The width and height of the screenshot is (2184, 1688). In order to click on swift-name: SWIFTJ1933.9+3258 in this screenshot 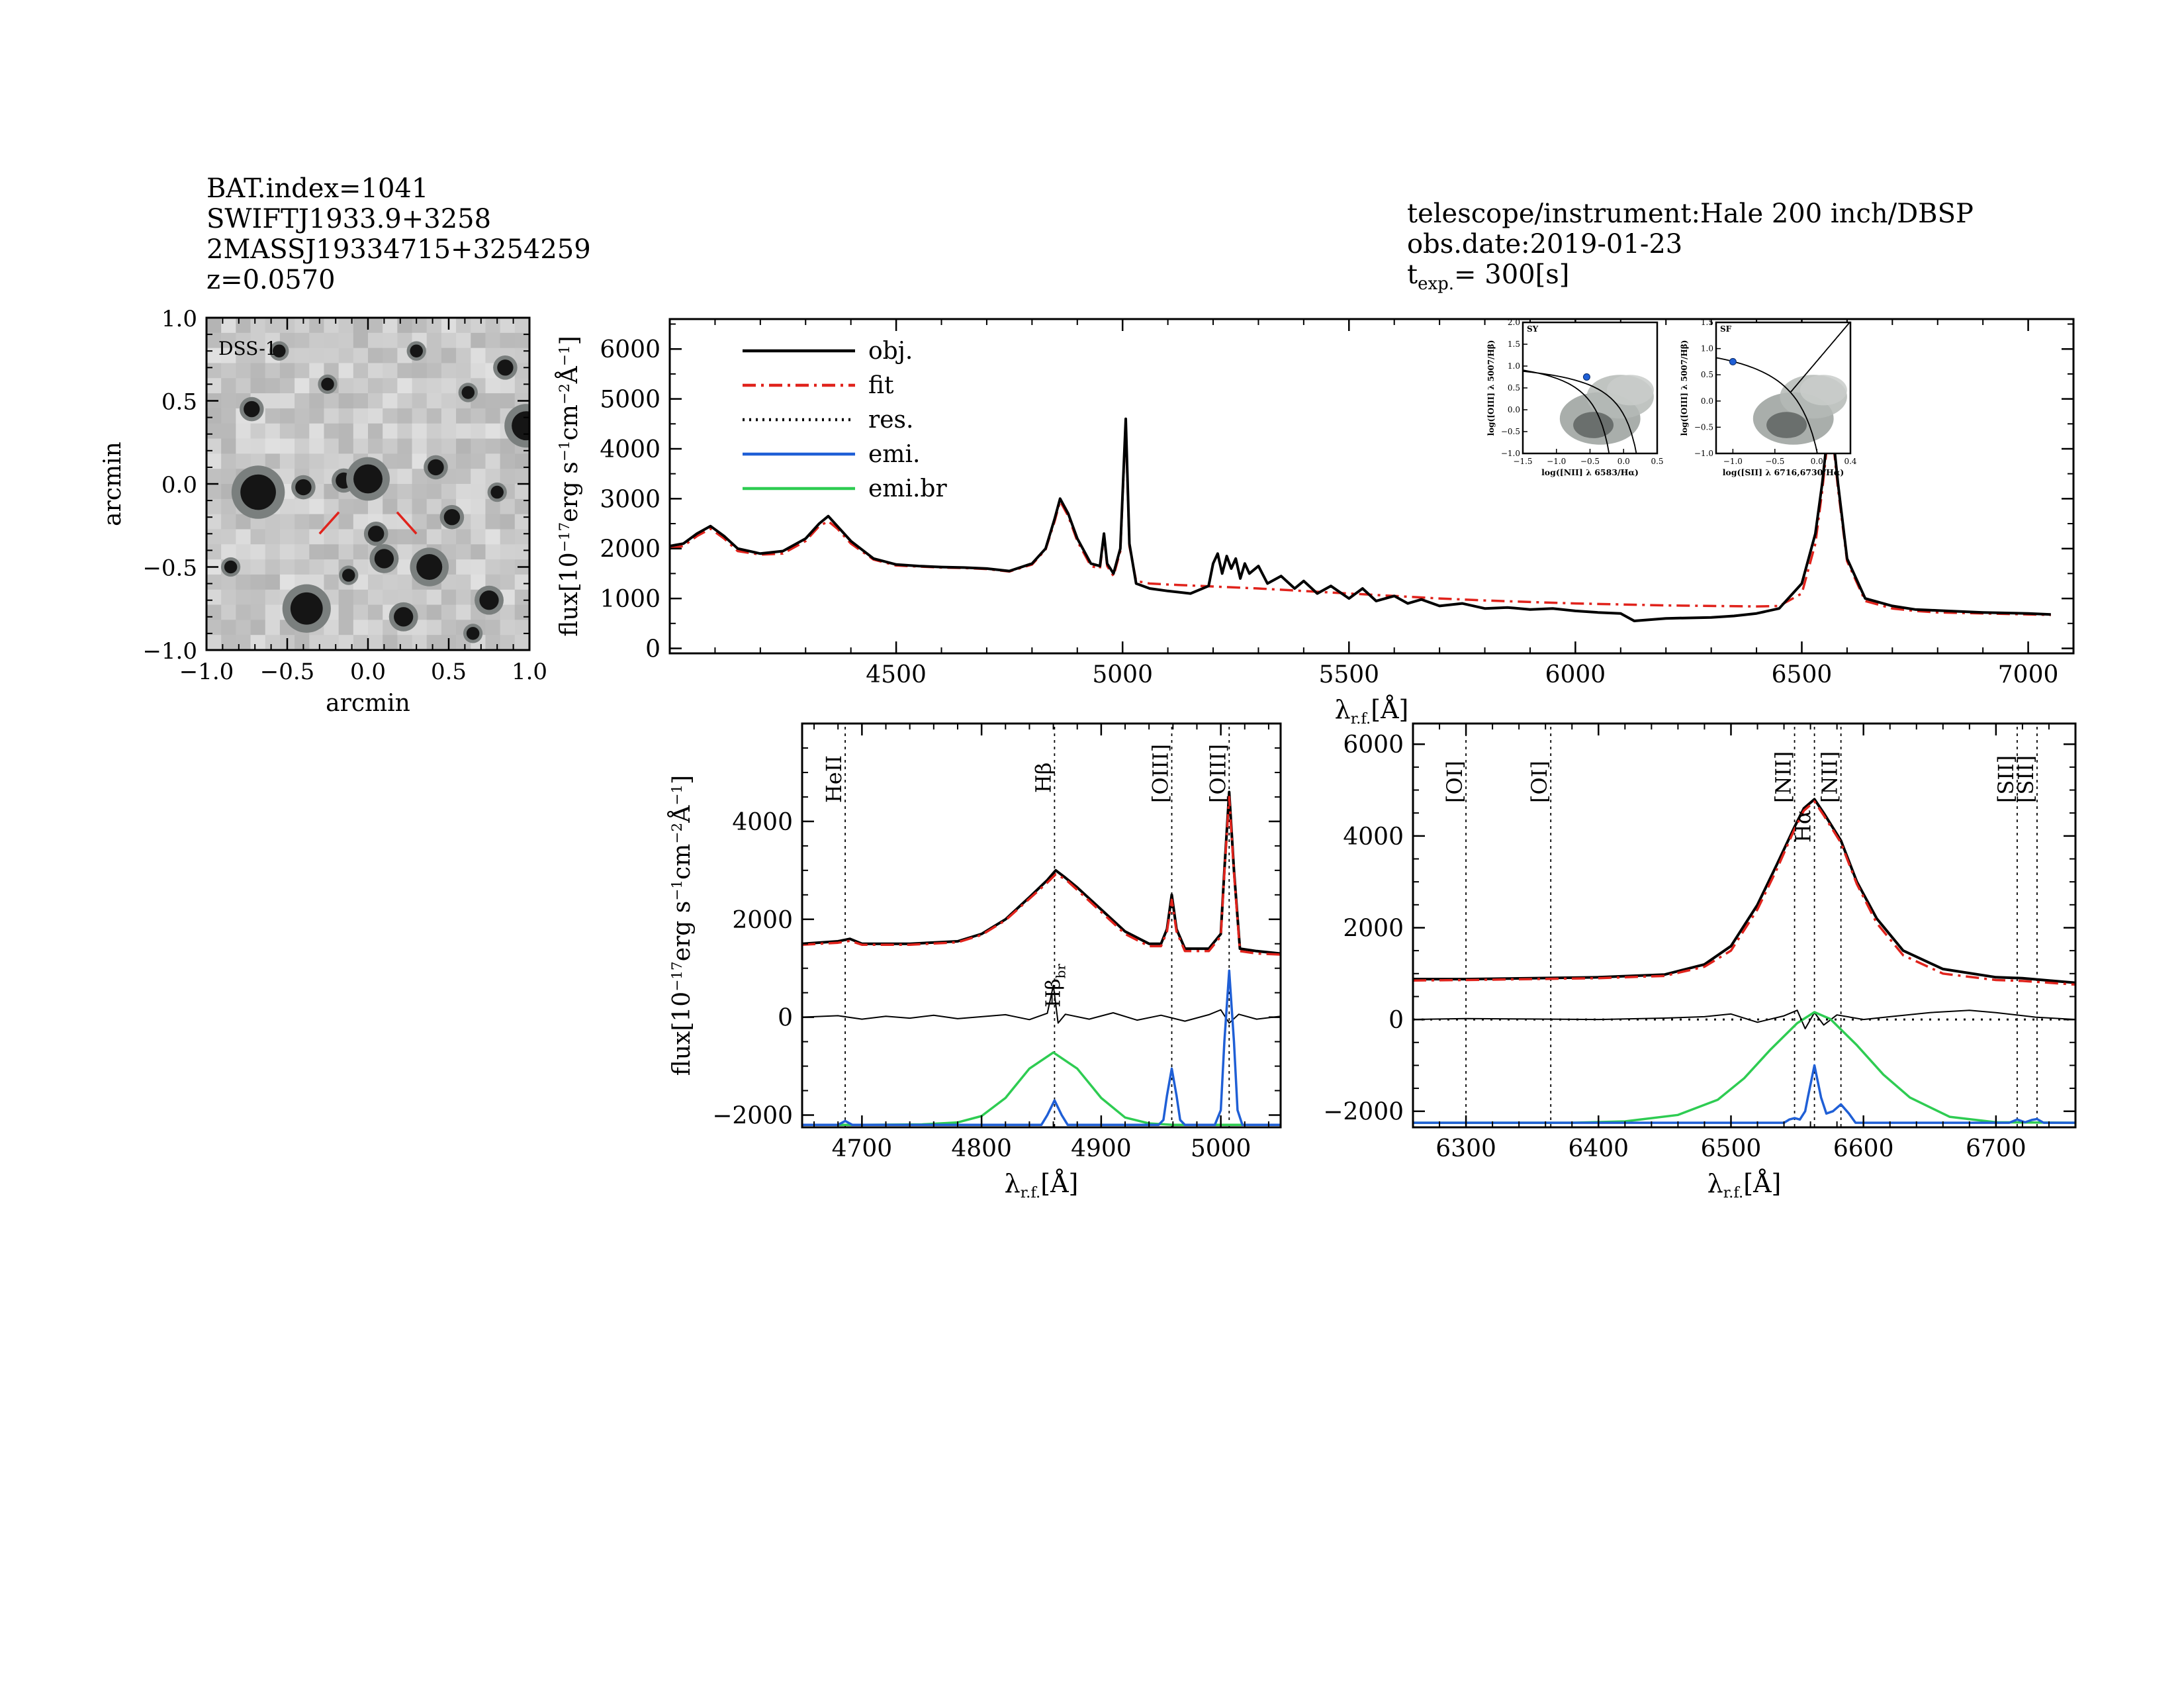, I will do `click(349, 219)`.